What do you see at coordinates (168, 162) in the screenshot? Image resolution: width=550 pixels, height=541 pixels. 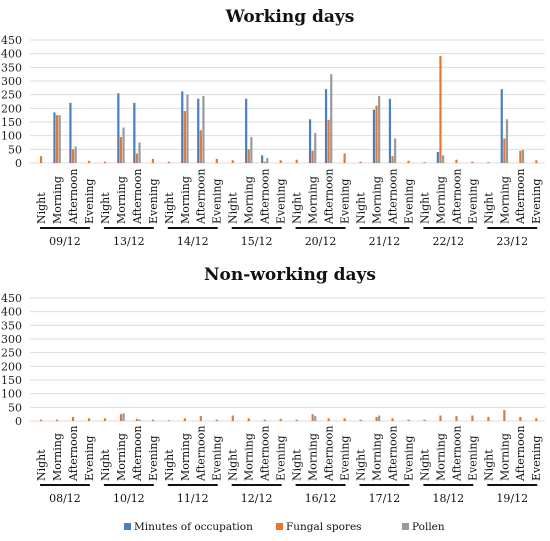 I see `bar-fungal-14-12-night` at bounding box center [168, 162].